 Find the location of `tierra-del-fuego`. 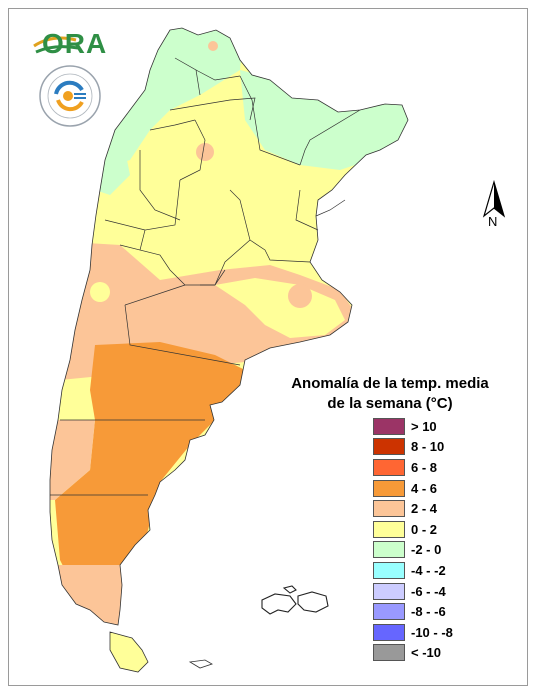

tierra-del-fuego is located at coordinates (129, 652).